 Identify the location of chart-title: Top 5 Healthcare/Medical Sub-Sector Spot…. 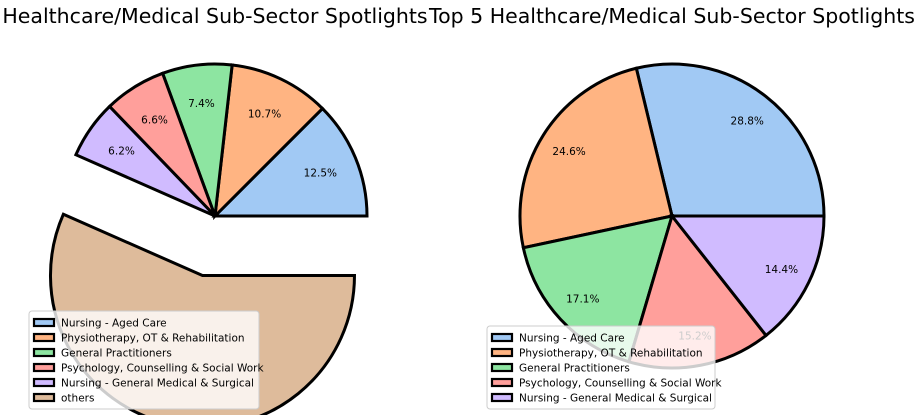
(671, 16).